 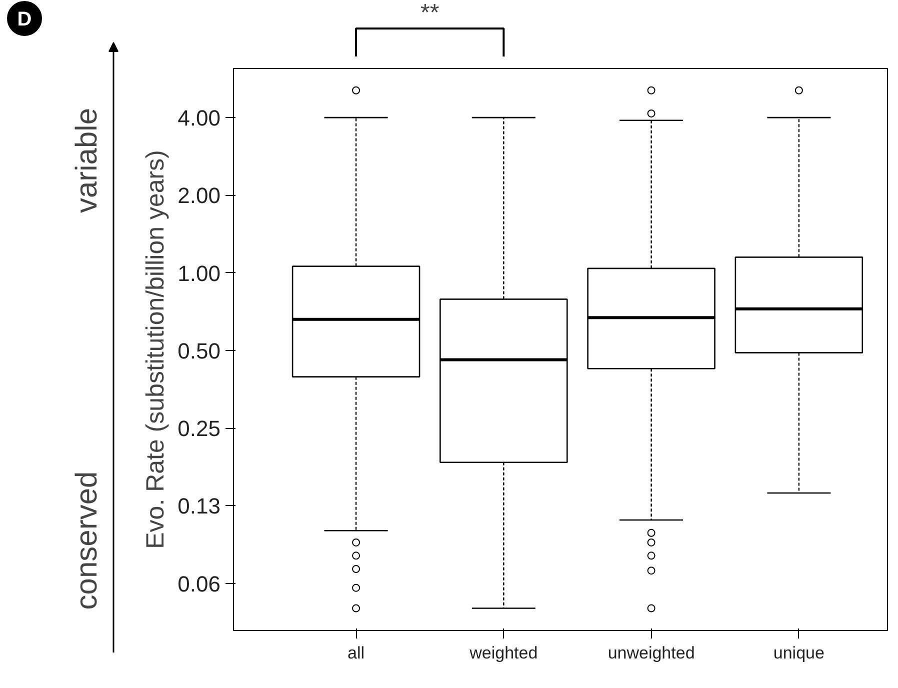 What do you see at coordinates (503, 653) in the screenshot?
I see `x-tick-label: weighted` at bounding box center [503, 653].